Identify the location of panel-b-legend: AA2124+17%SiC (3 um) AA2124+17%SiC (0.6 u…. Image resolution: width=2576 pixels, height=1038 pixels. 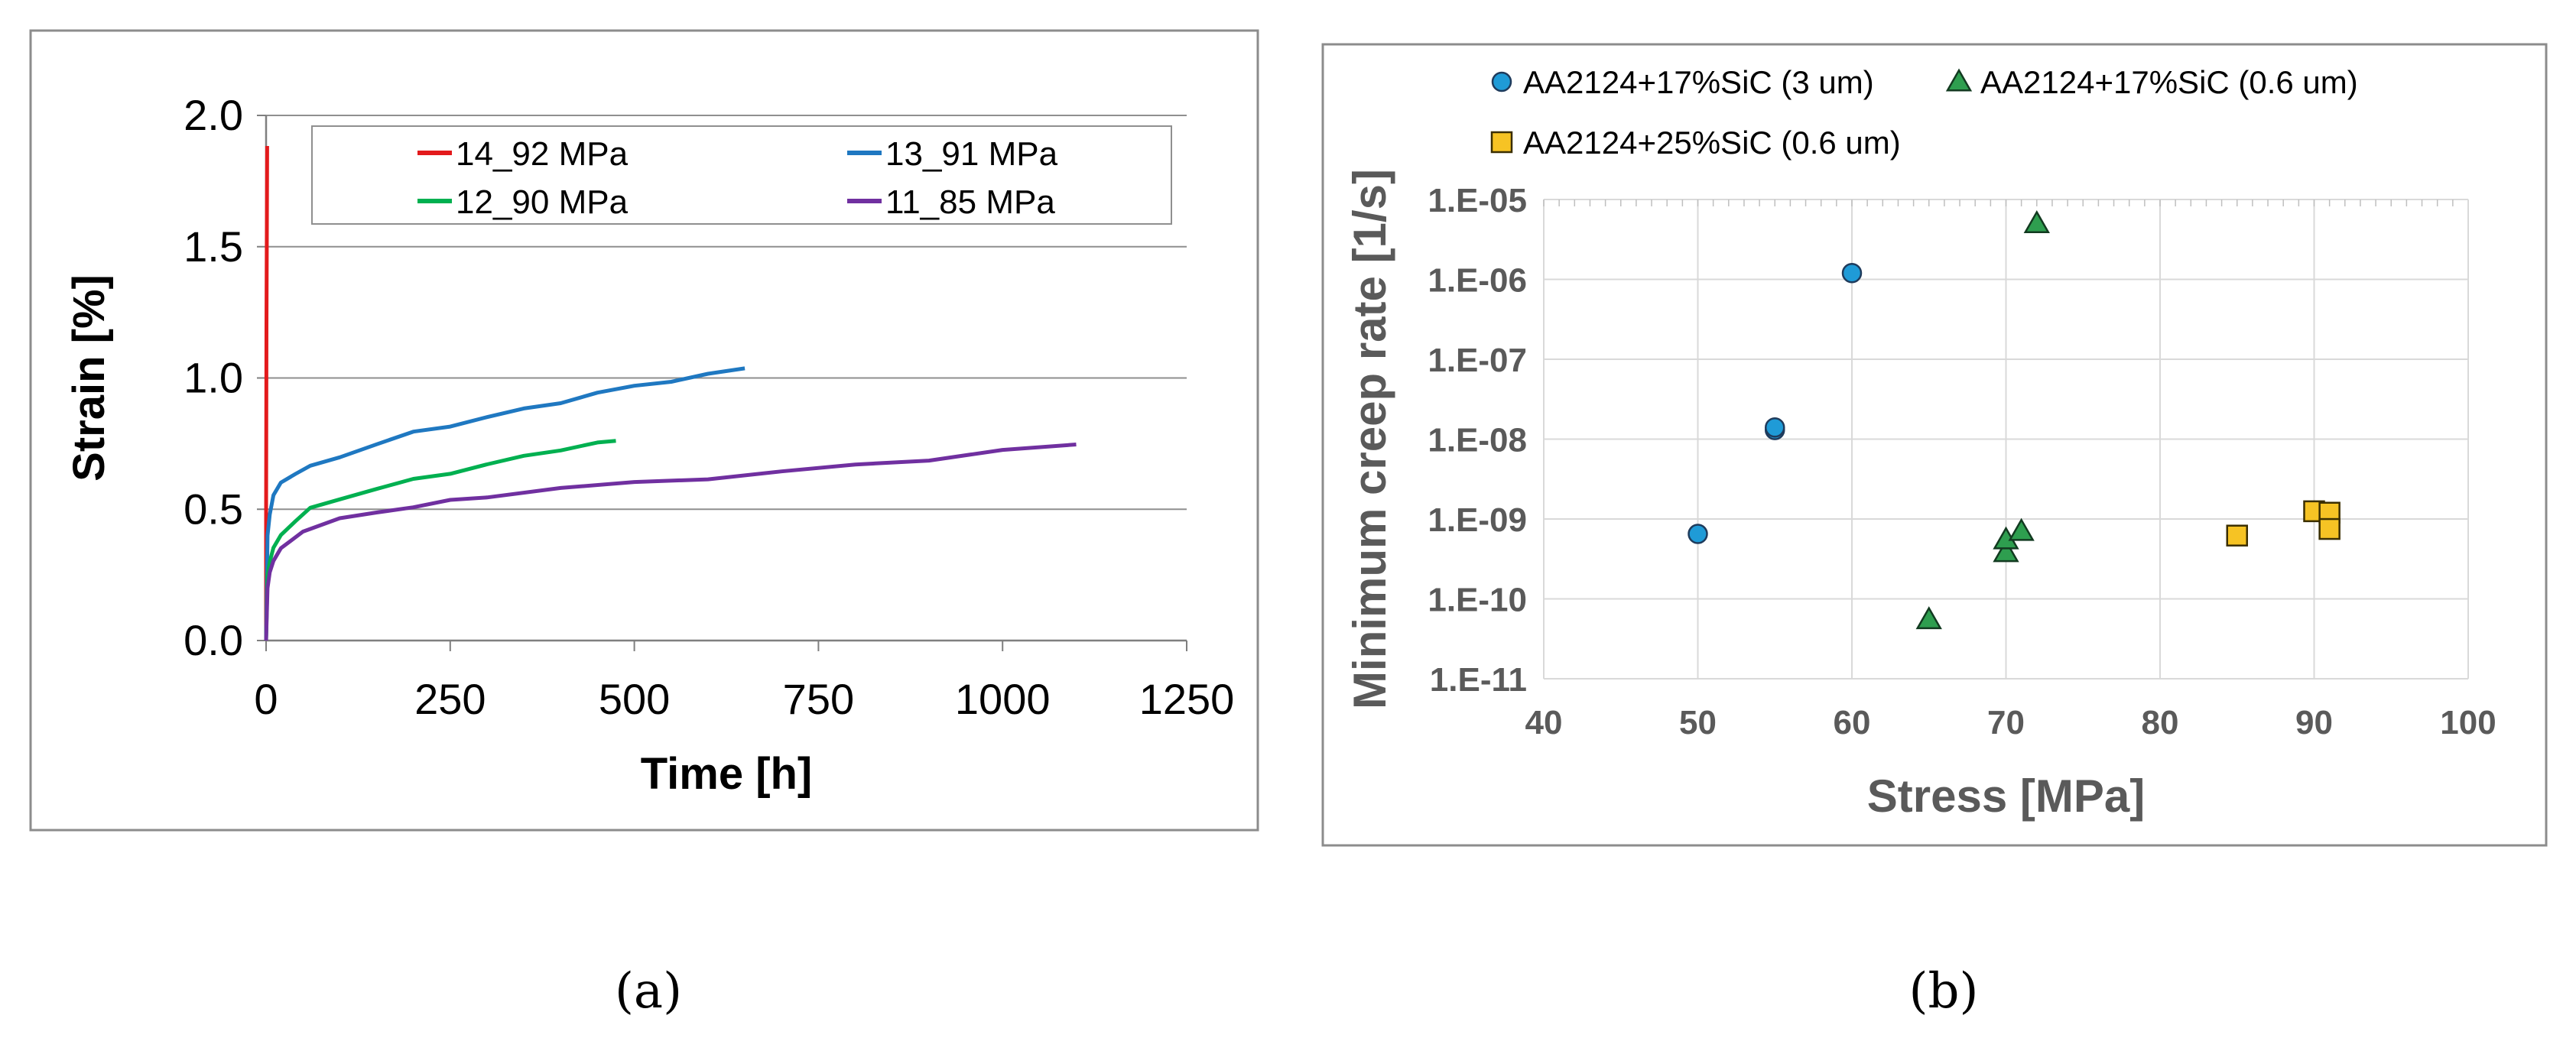
(1924, 112).